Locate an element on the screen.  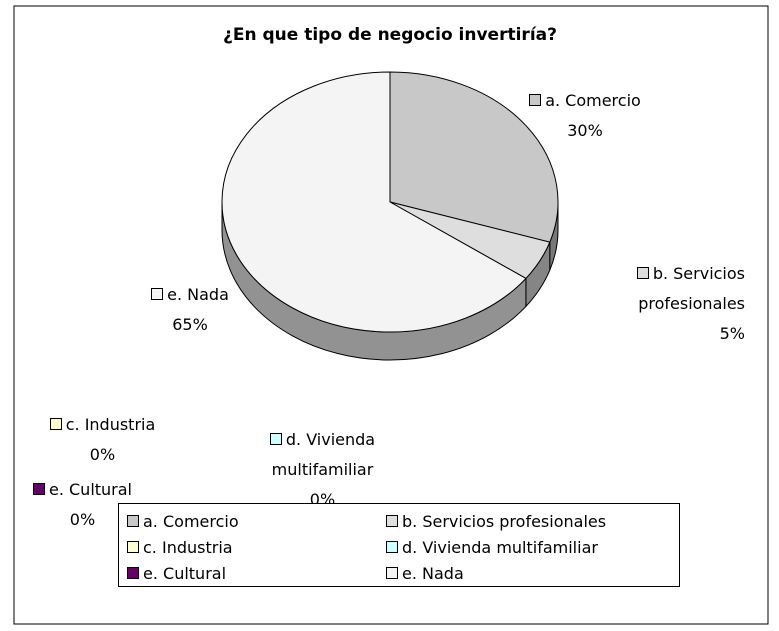
data-label: a. Comercio 30% is located at coordinates (585, 116).